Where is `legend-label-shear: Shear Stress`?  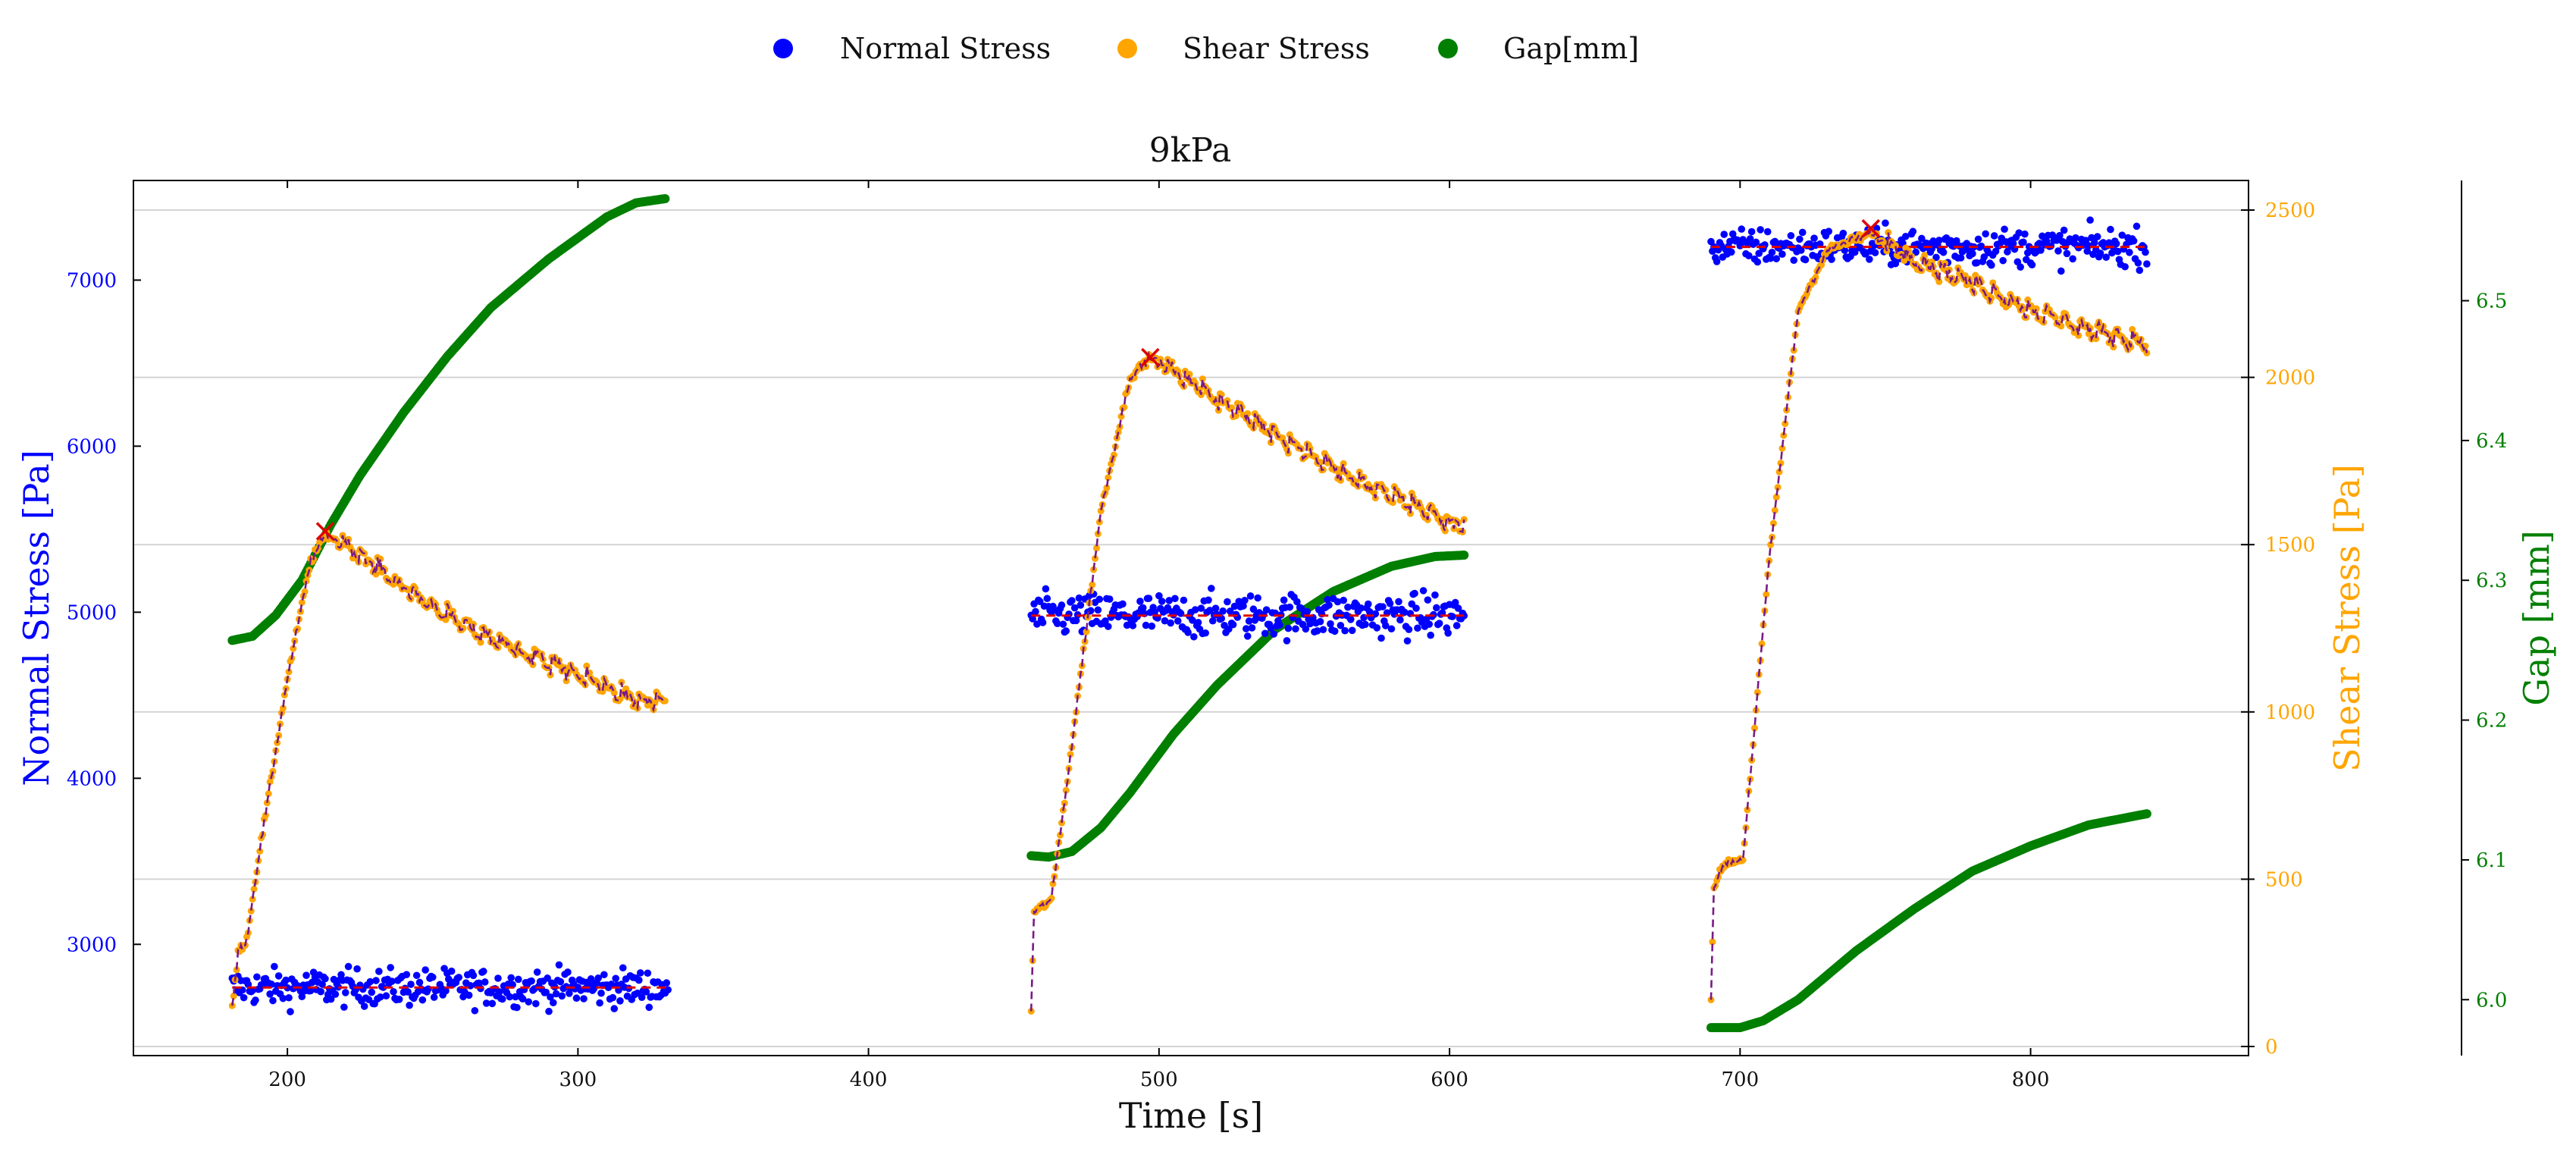 legend-label-shear: Shear Stress is located at coordinates (1276, 48).